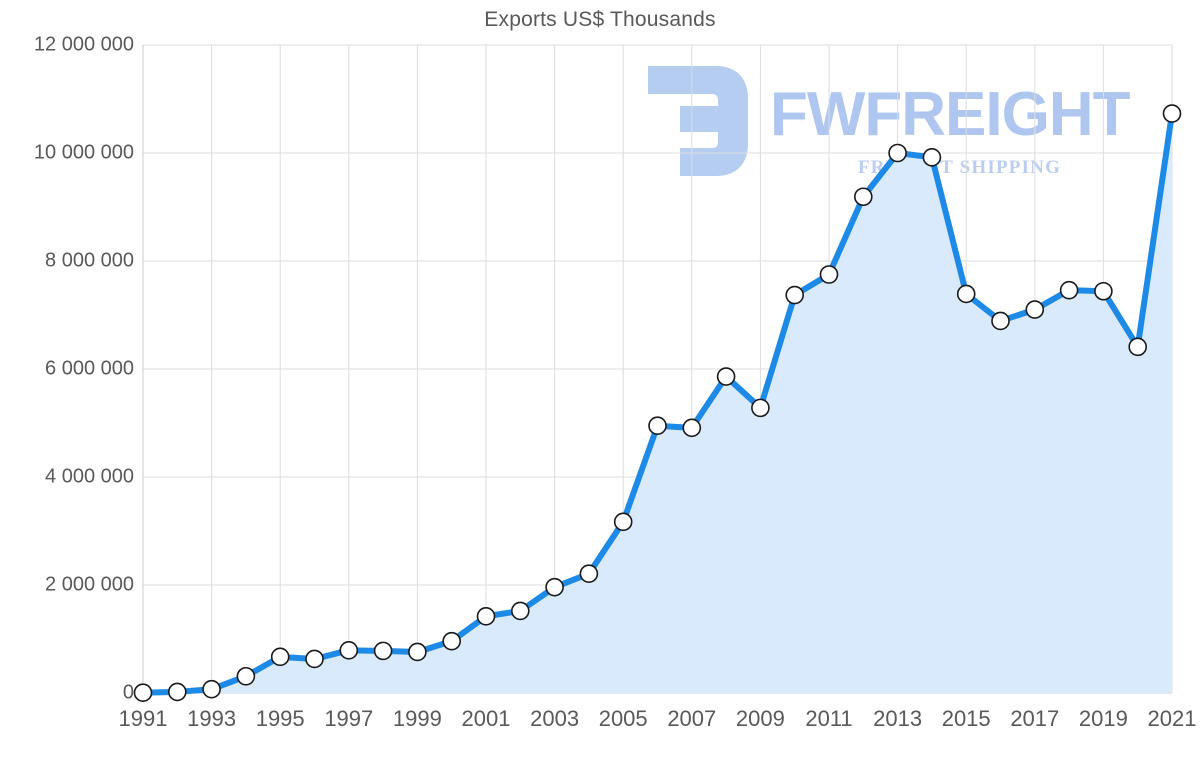  I want to click on x-axis-tick-label: 2007, so click(692, 718).